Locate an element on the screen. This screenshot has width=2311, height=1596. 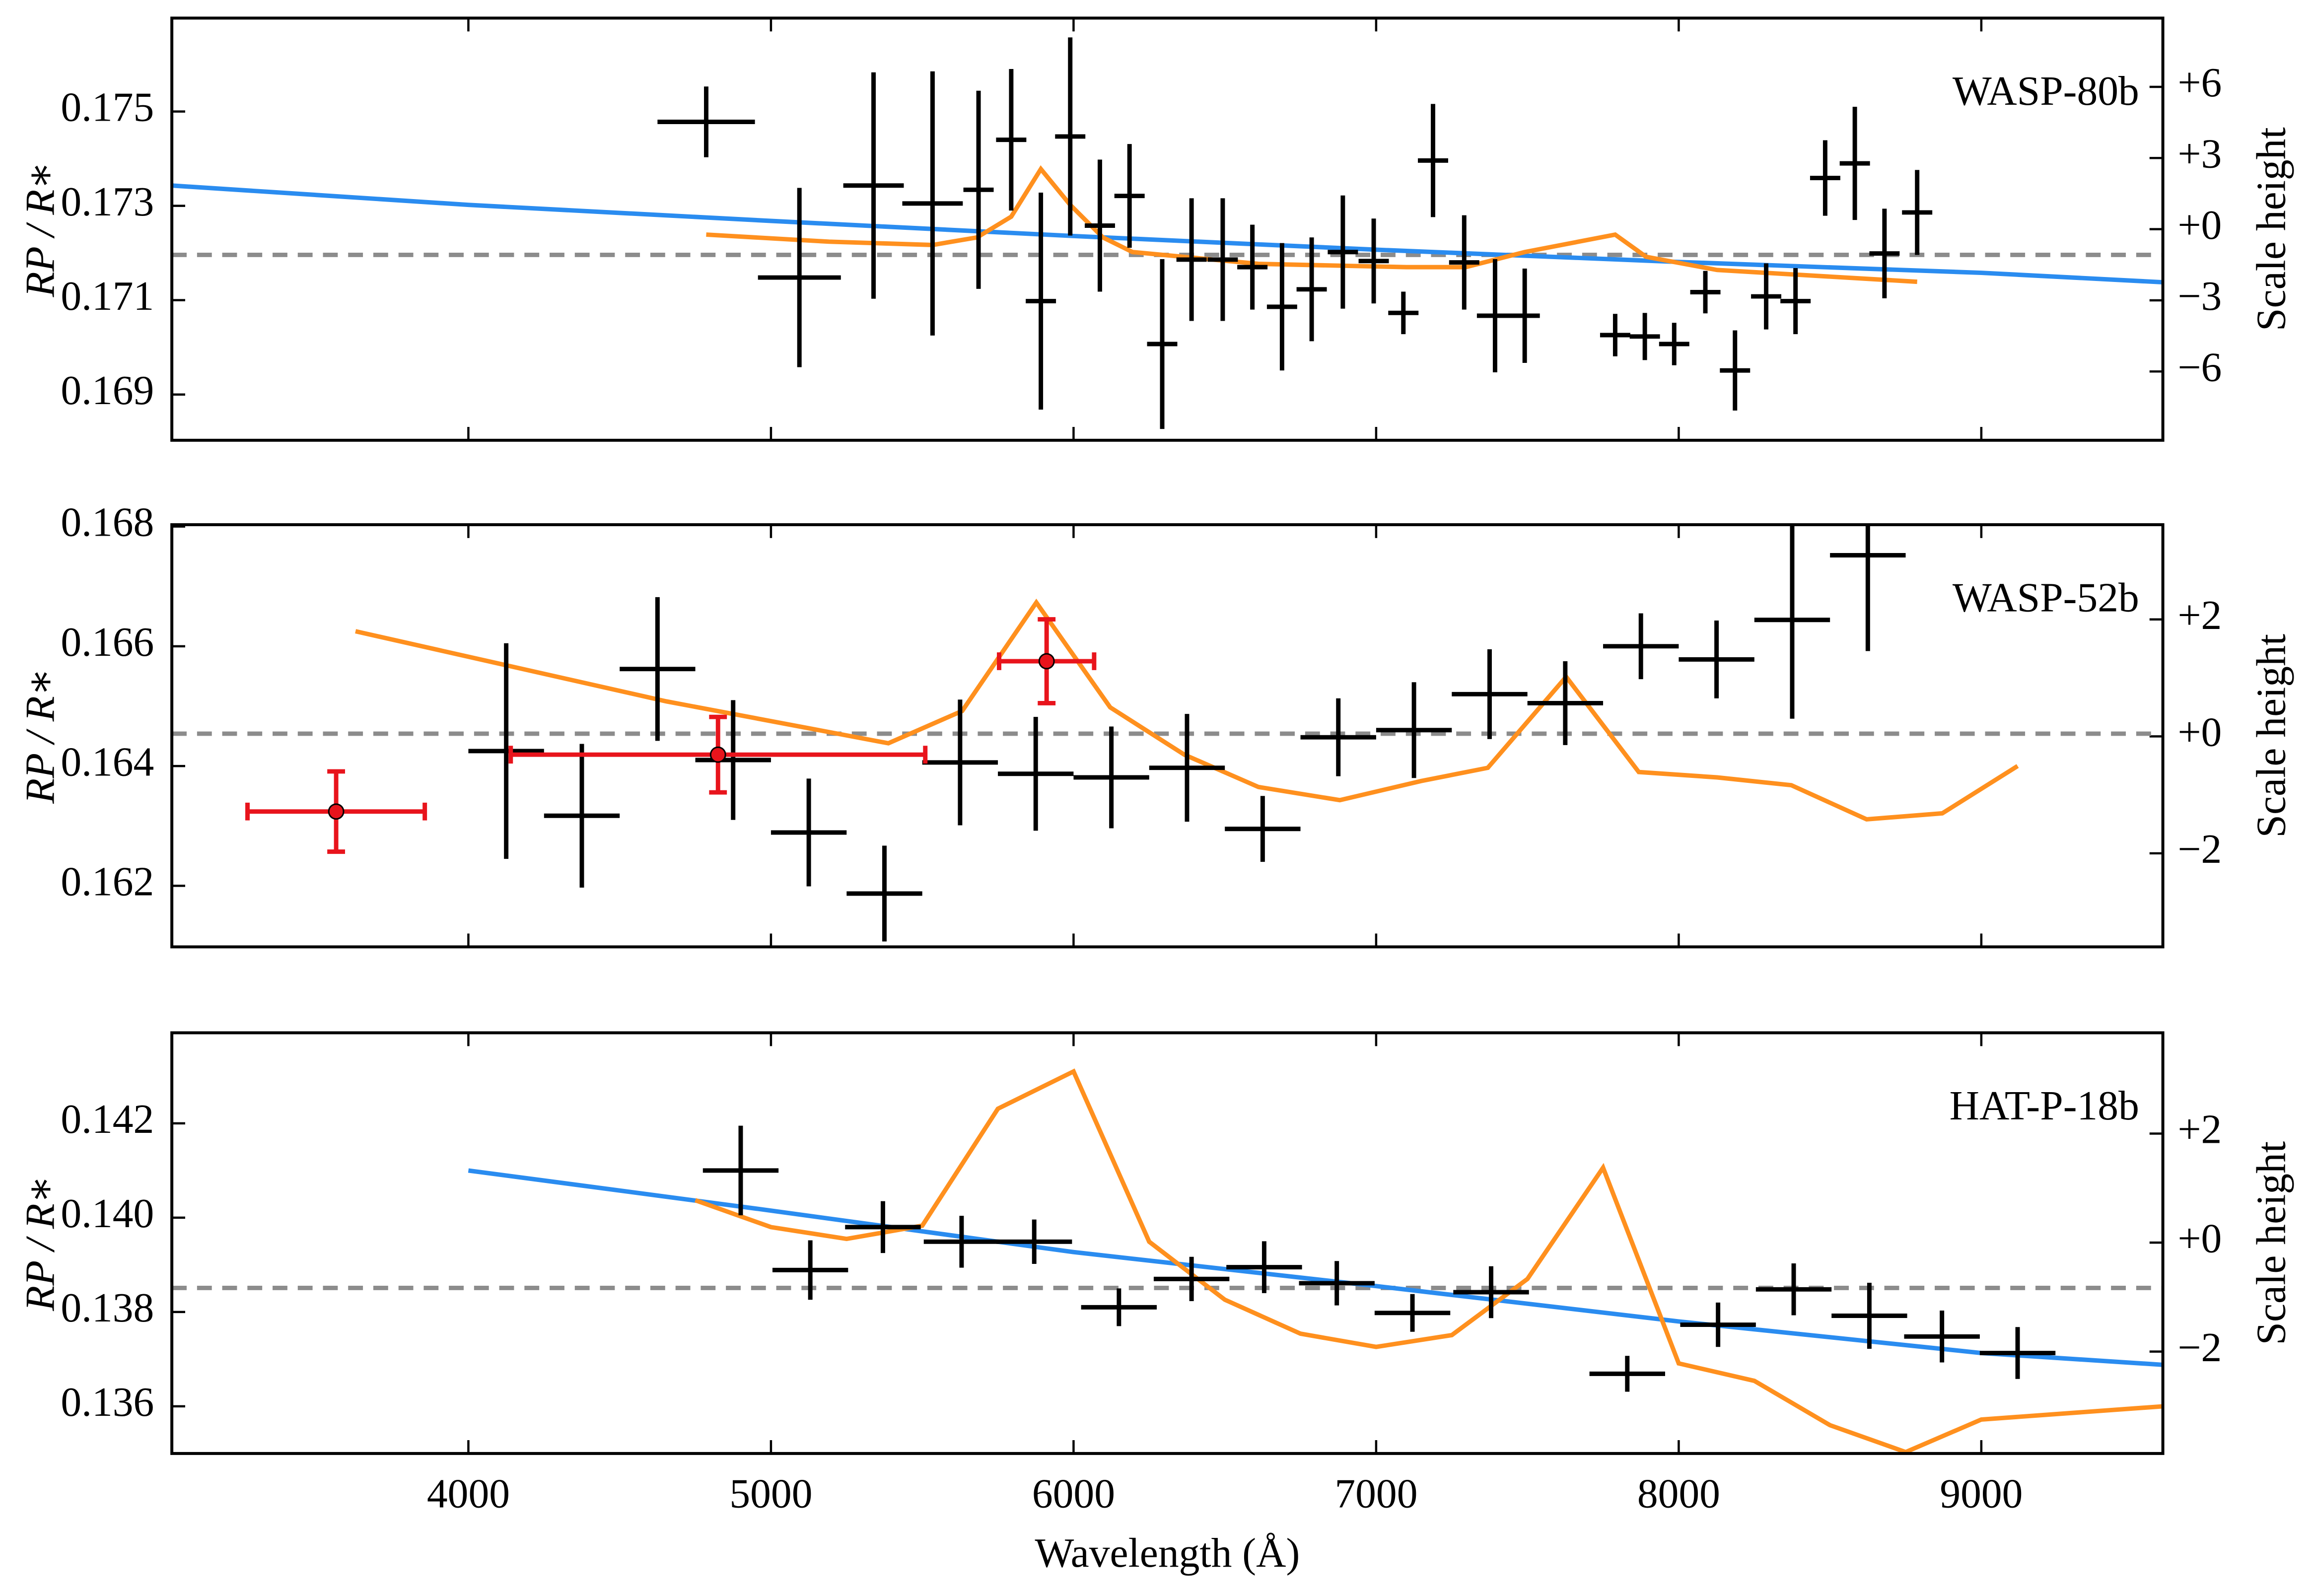
y-tick-label: 0.140 is located at coordinates (107, 1214).